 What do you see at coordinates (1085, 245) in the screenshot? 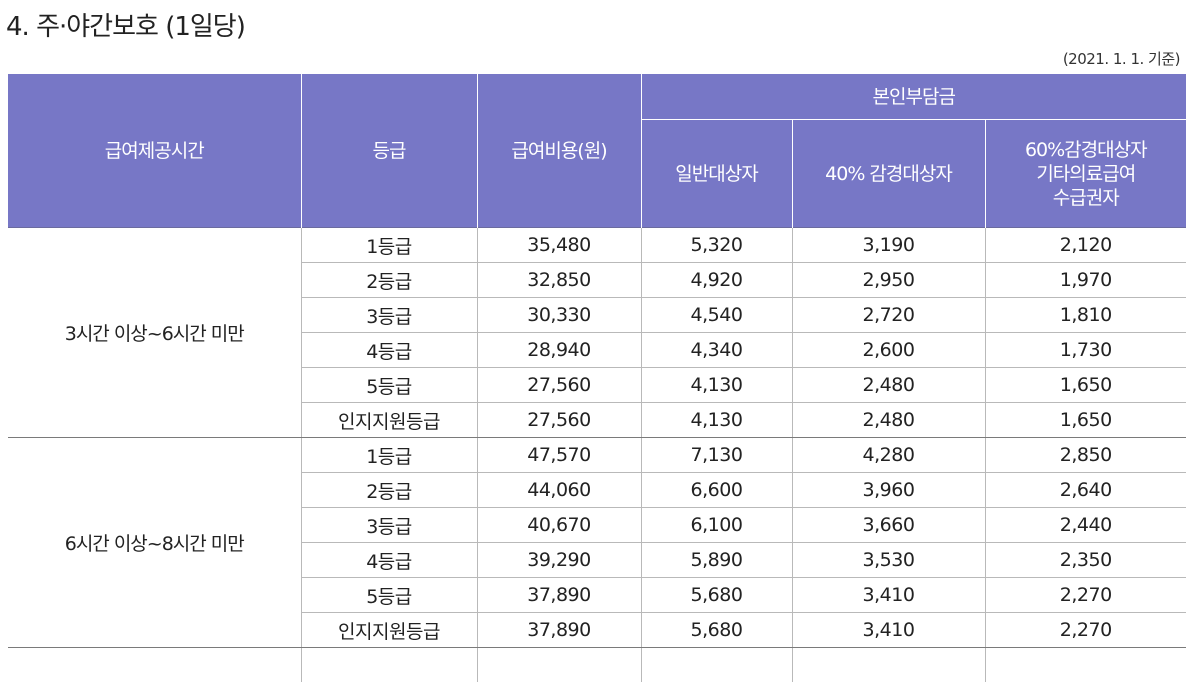
I see `reduced60-cell: 2,120` at bounding box center [1085, 245].